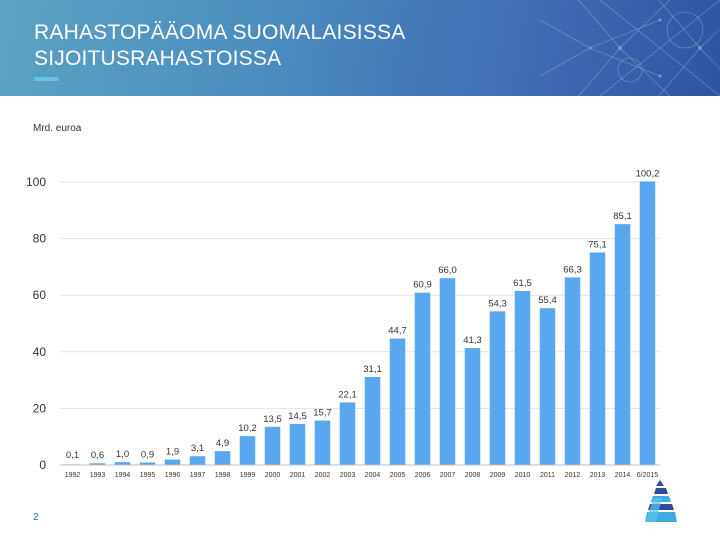 This screenshot has width=720, height=540. Describe the element at coordinates (173, 475) in the screenshot. I see `x-tick-label: 1996` at that location.